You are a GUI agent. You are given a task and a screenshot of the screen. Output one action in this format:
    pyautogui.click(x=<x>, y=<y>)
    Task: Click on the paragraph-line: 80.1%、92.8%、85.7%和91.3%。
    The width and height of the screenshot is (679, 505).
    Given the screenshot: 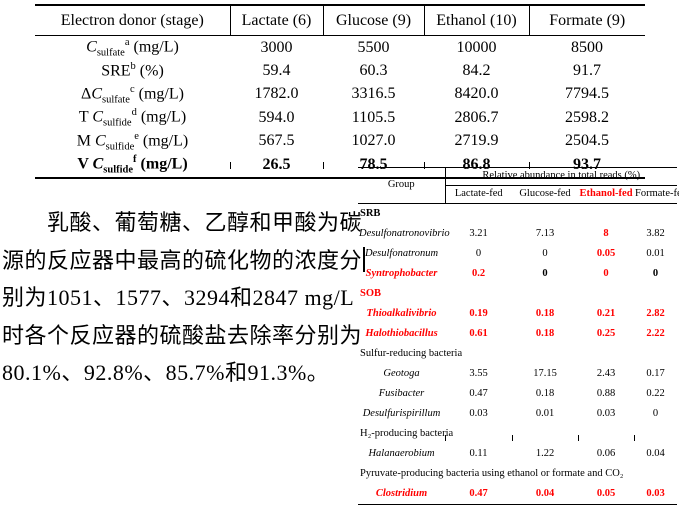 What is the action you would take?
    pyautogui.click(x=180, y=373)
    